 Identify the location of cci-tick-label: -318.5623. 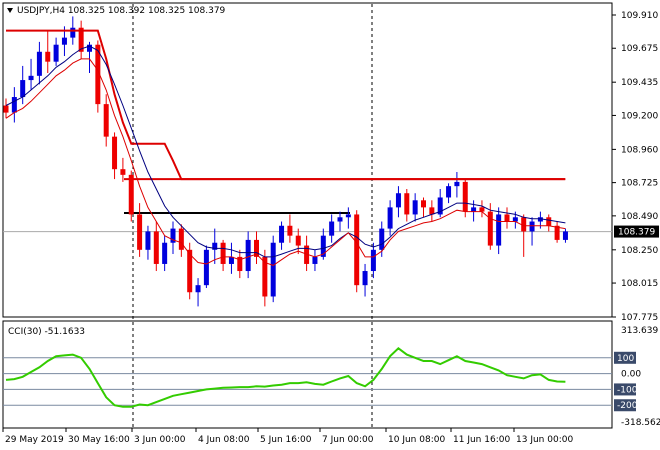
(640, 423).